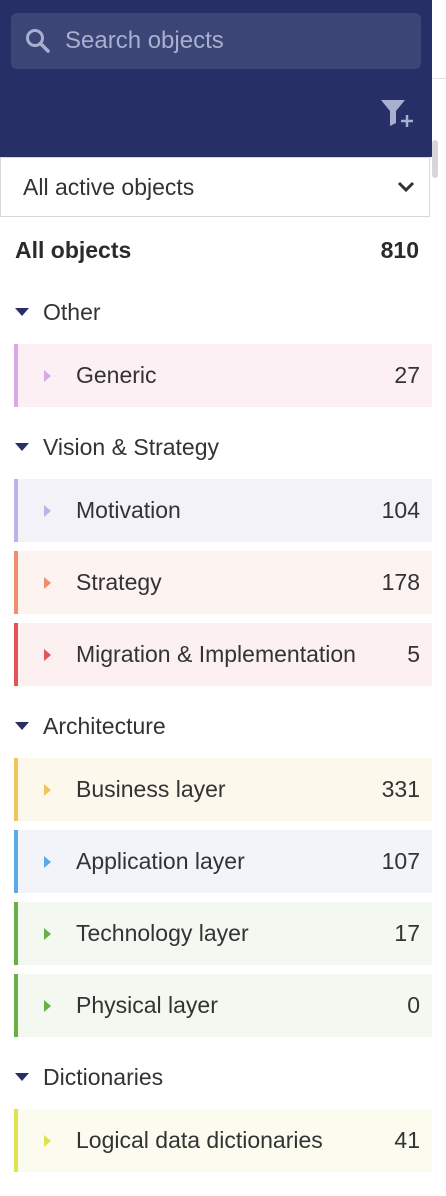  Describe the element at coordinates (406, 187) in the screenshot. I see `chevron-down-icon` at that location.